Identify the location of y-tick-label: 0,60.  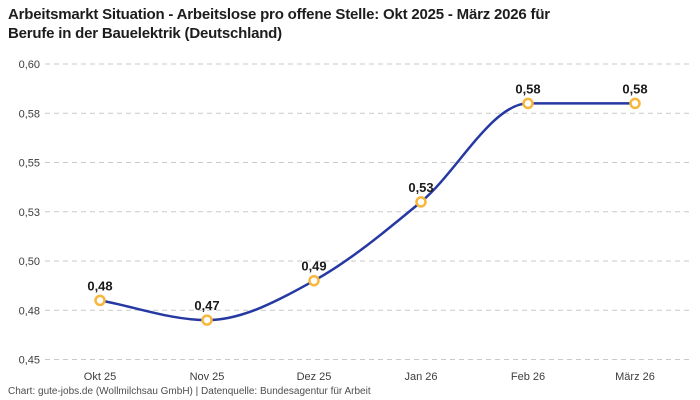
(29, 65).